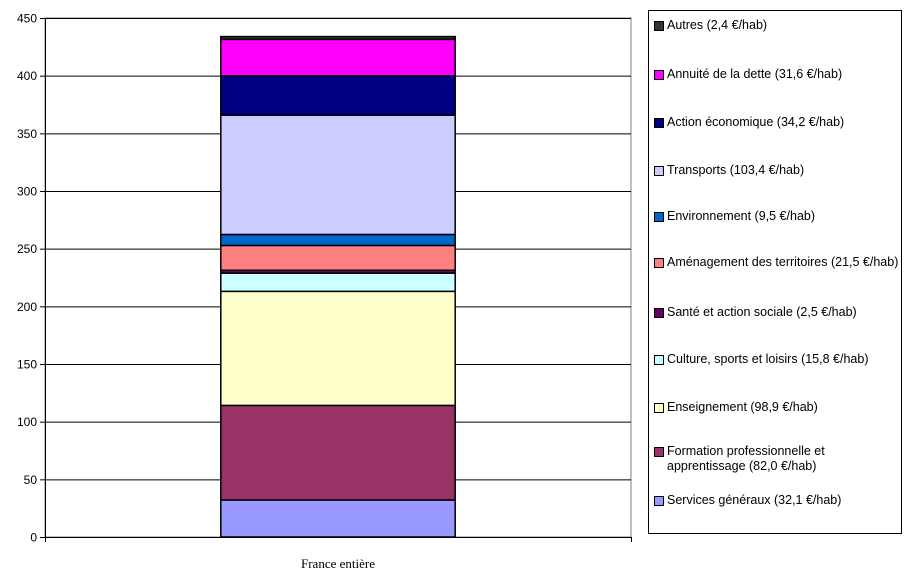 This screenshot has height=572, width=906. I want to click on y-tick-label: 200, so click(27, 307).